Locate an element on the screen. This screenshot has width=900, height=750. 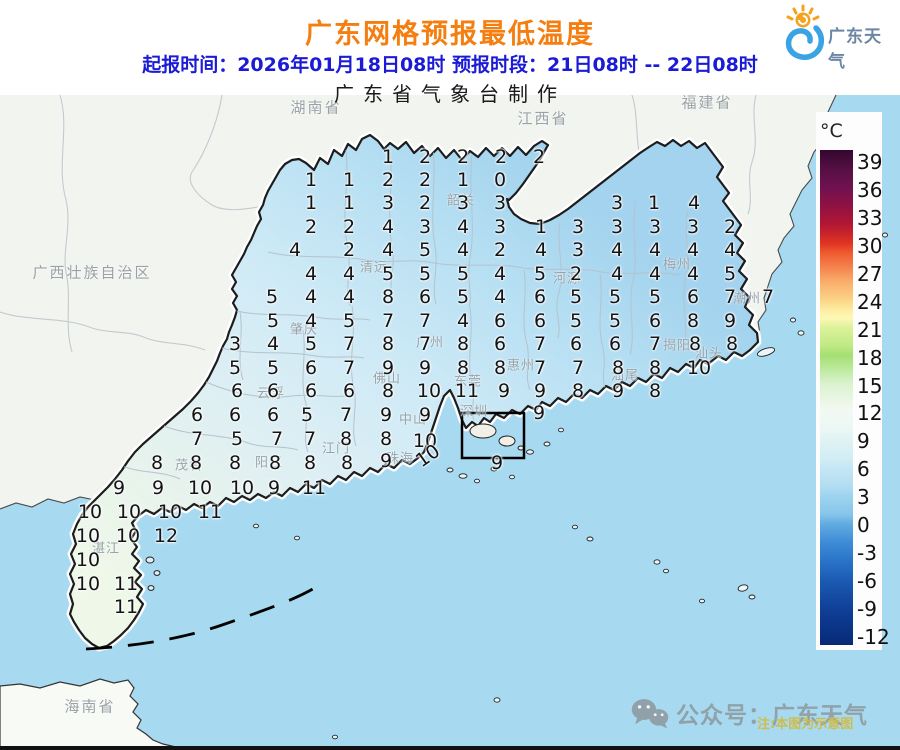
city-label: 梅州 is located at coordinates (677, 265).